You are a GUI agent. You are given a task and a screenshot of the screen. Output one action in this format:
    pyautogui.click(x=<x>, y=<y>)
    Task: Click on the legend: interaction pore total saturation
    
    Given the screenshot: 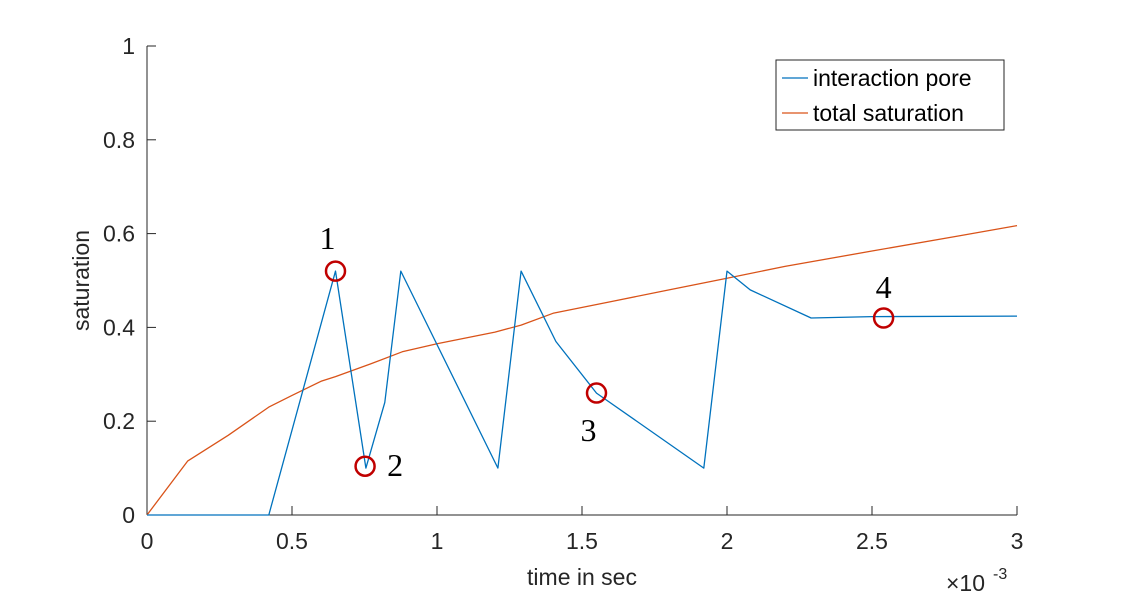 What is the action you would take?
    pyautogui.click(x=890, y=95)
    